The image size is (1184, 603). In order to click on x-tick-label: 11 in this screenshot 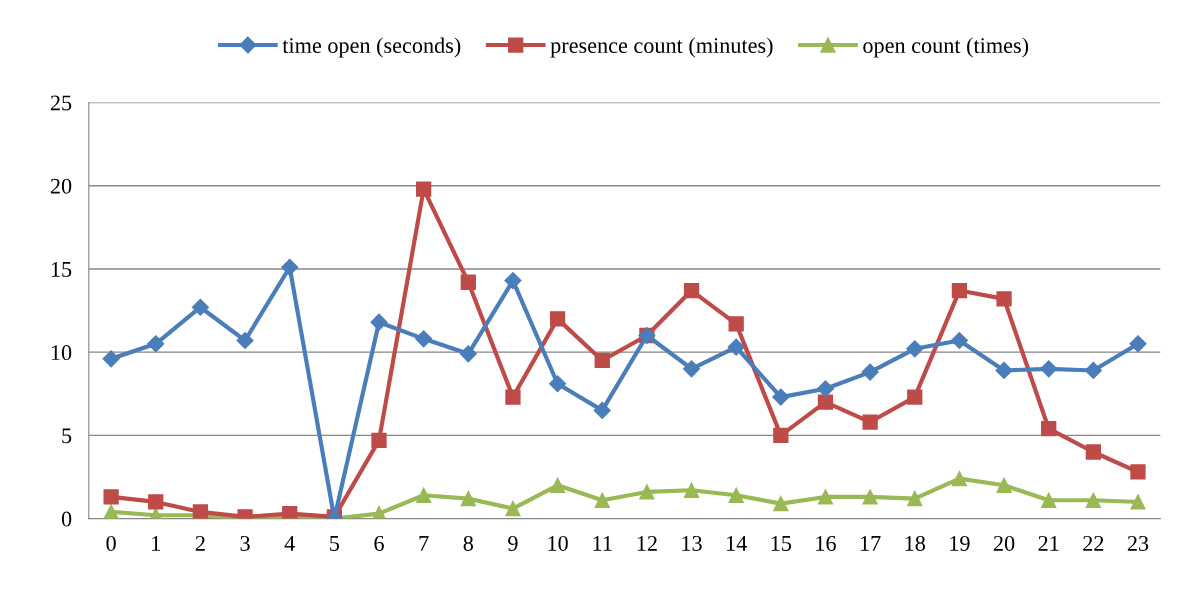, I will do `click(602, 543)`.